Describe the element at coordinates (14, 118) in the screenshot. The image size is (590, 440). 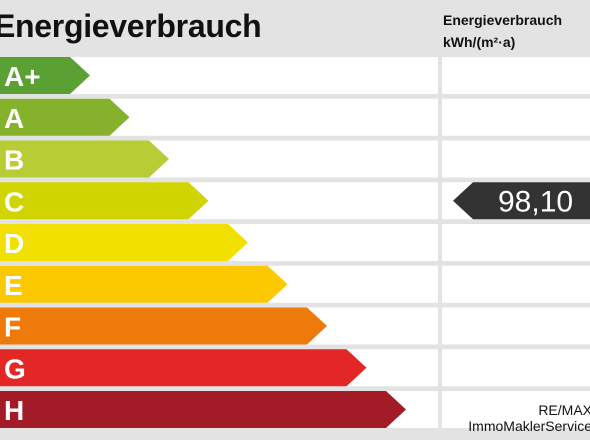
I see `class-label-a: A` at that location.